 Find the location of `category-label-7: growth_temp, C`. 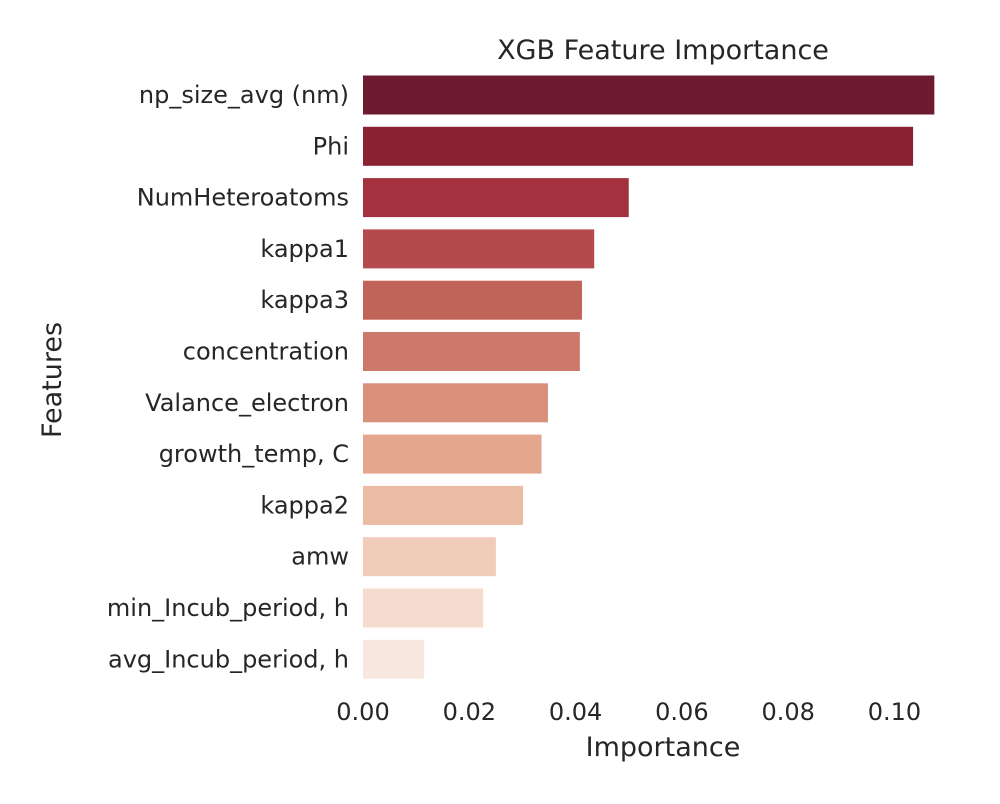

category-label-7: growth_temp, C is located at coordinates (254, 454).